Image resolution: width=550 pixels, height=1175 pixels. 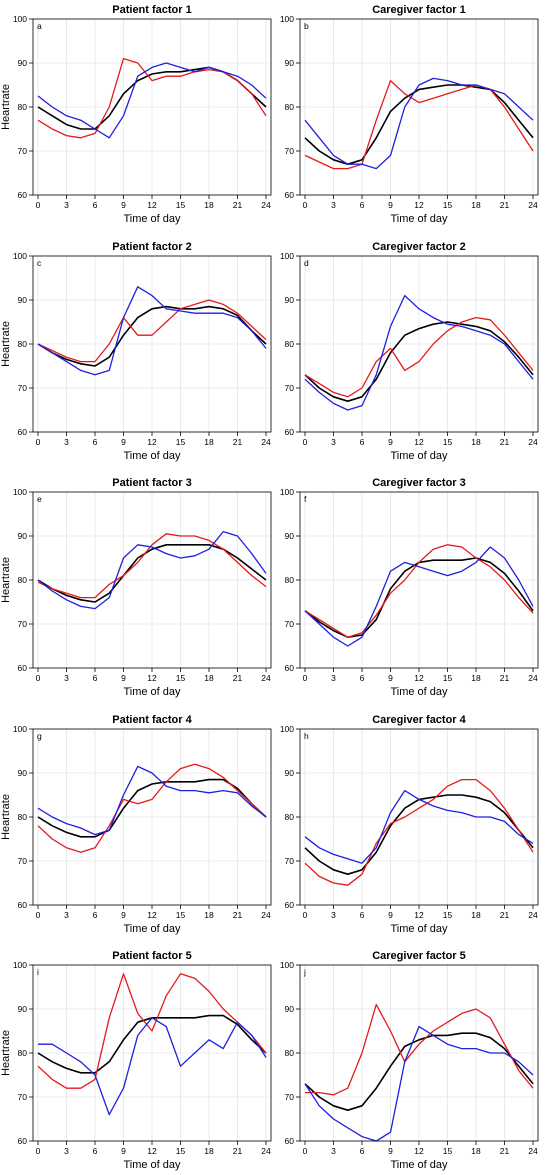 I want to click on panel-letter: a, so click(x=39, y=26).